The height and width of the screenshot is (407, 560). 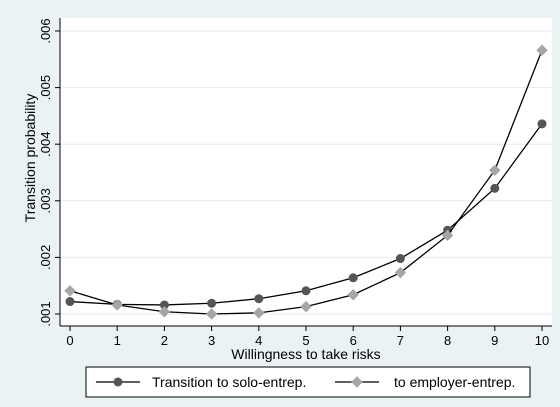 I want to click on x-tick-label: 3, so click(x=211, y=340).